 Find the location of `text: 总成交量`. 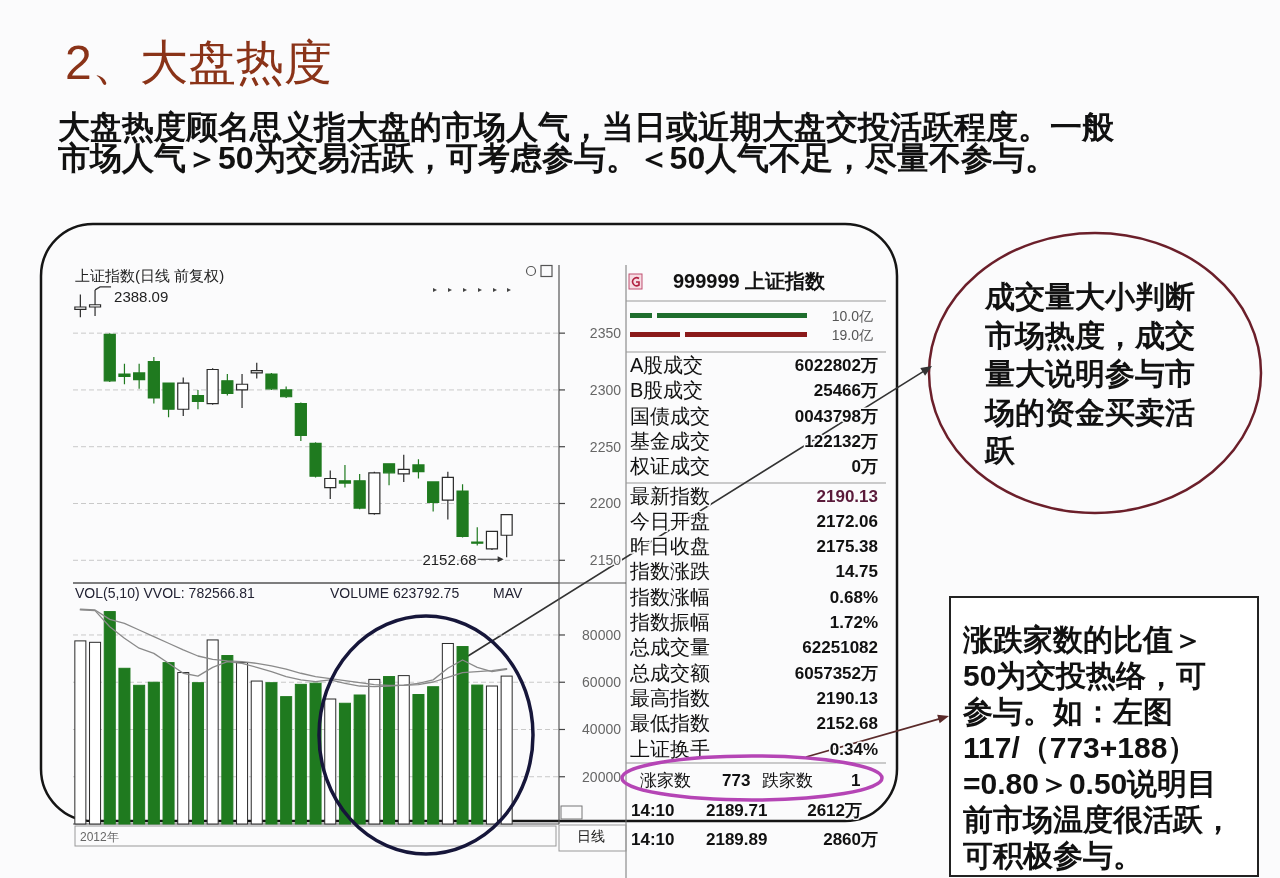

text: 总成交量 is located at coordinates (669, 647).